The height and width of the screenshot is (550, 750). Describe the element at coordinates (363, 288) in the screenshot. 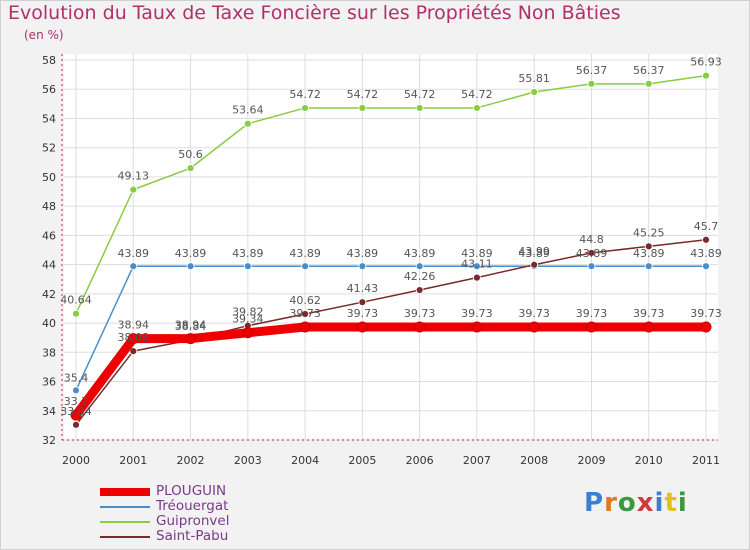

I see `data-label: 41.43` at that location.